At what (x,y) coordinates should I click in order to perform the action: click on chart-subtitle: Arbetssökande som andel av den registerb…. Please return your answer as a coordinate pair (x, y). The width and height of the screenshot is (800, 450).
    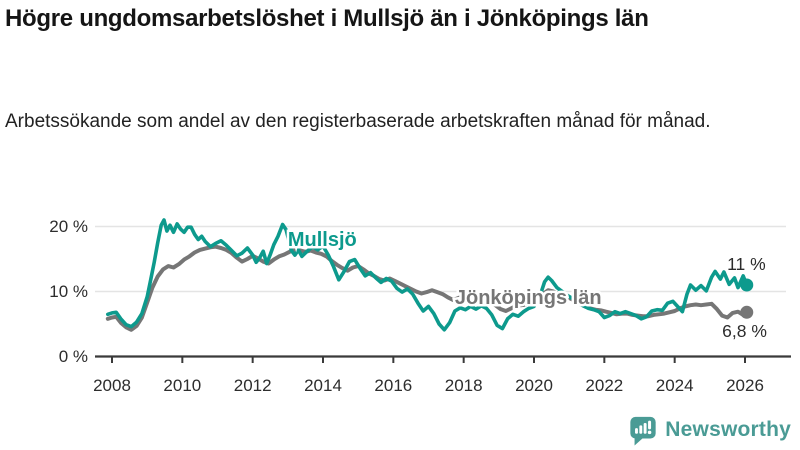
    Looking at the image, I should click on (358, 121).